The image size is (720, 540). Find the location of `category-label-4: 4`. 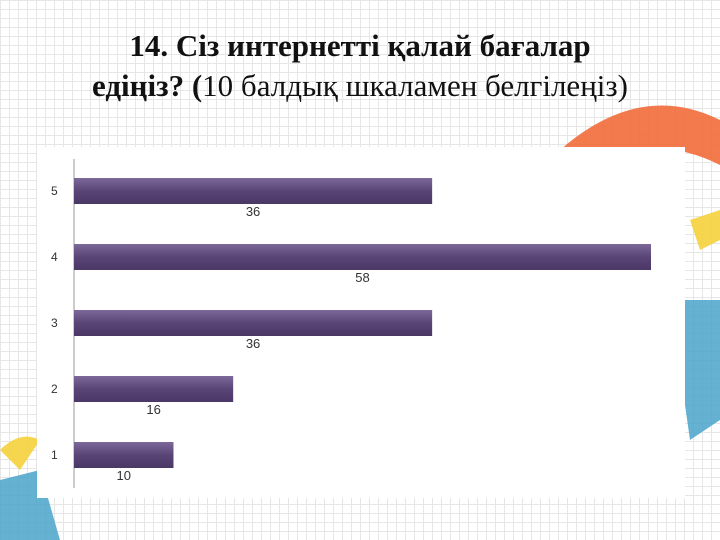

category-label-4: 4 is located at coordinates (54, 257).